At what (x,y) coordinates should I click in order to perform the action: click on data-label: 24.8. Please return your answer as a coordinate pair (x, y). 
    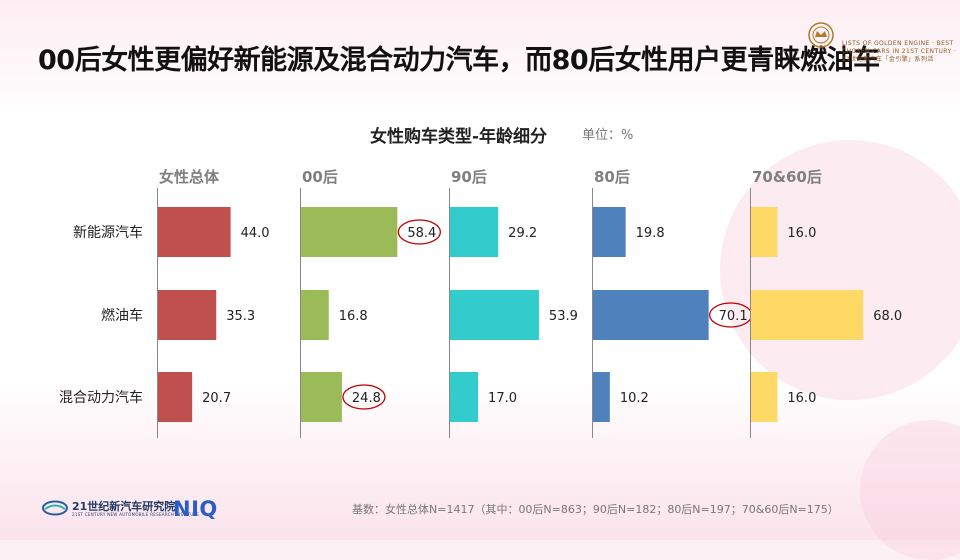
    Looking at the image, I should click on (366, 398).